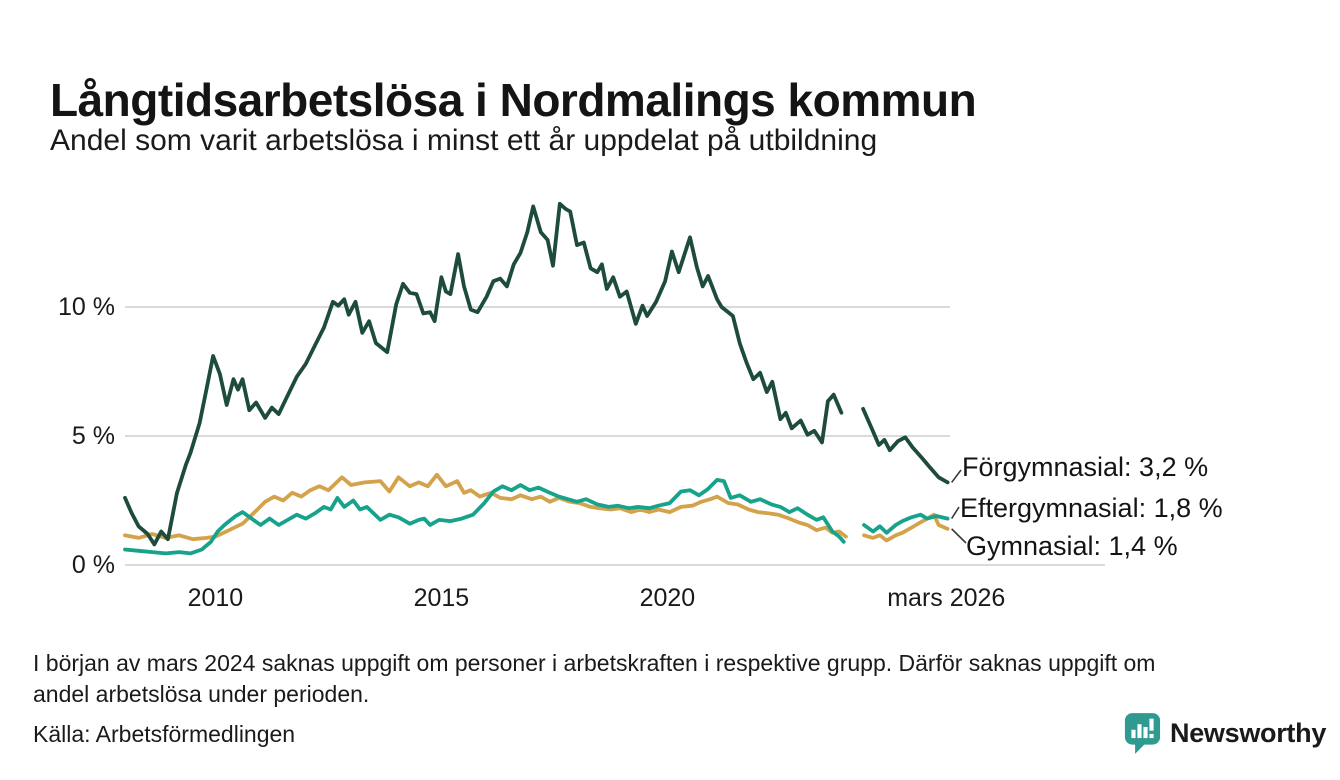 The height and width of the screenshot is (780, 1340). What do you see at coordinates (905, 445) in the screenshot?
I see `series-line-förgymnasial-1` at bounding box center [905, 445].